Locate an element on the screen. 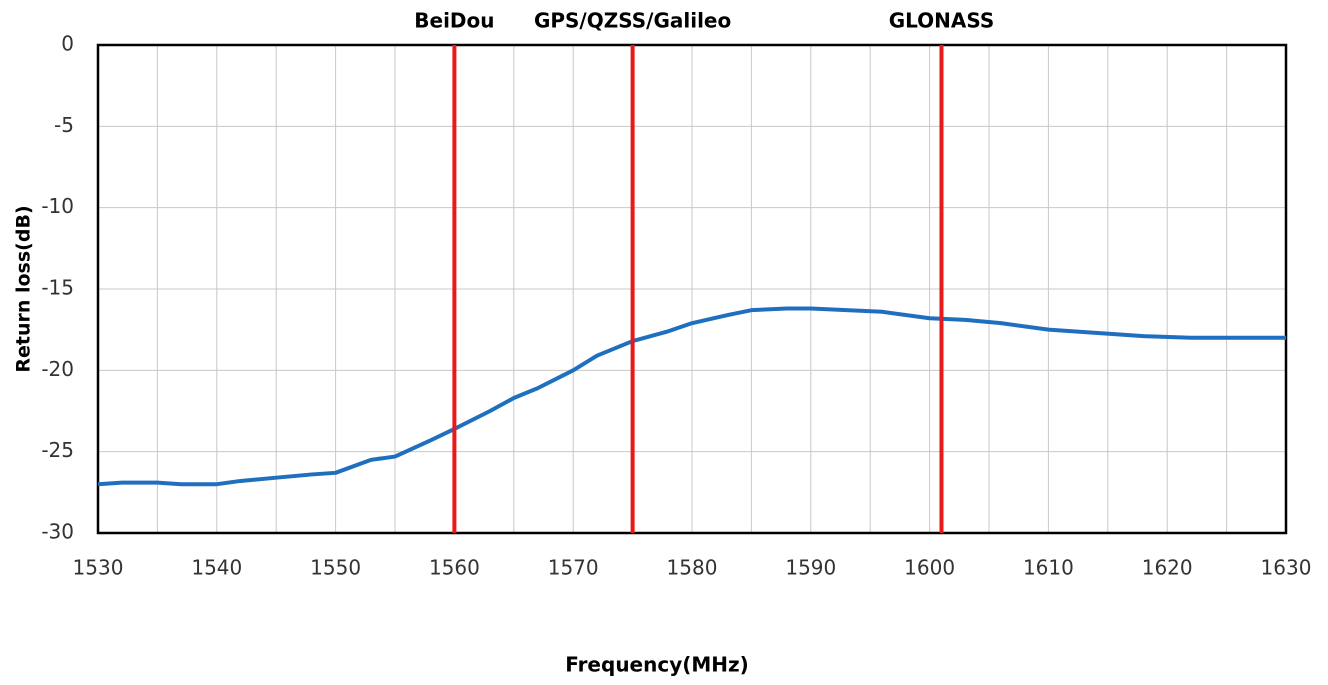  y-tick-label: -20 is located at coordinates (57, 369).